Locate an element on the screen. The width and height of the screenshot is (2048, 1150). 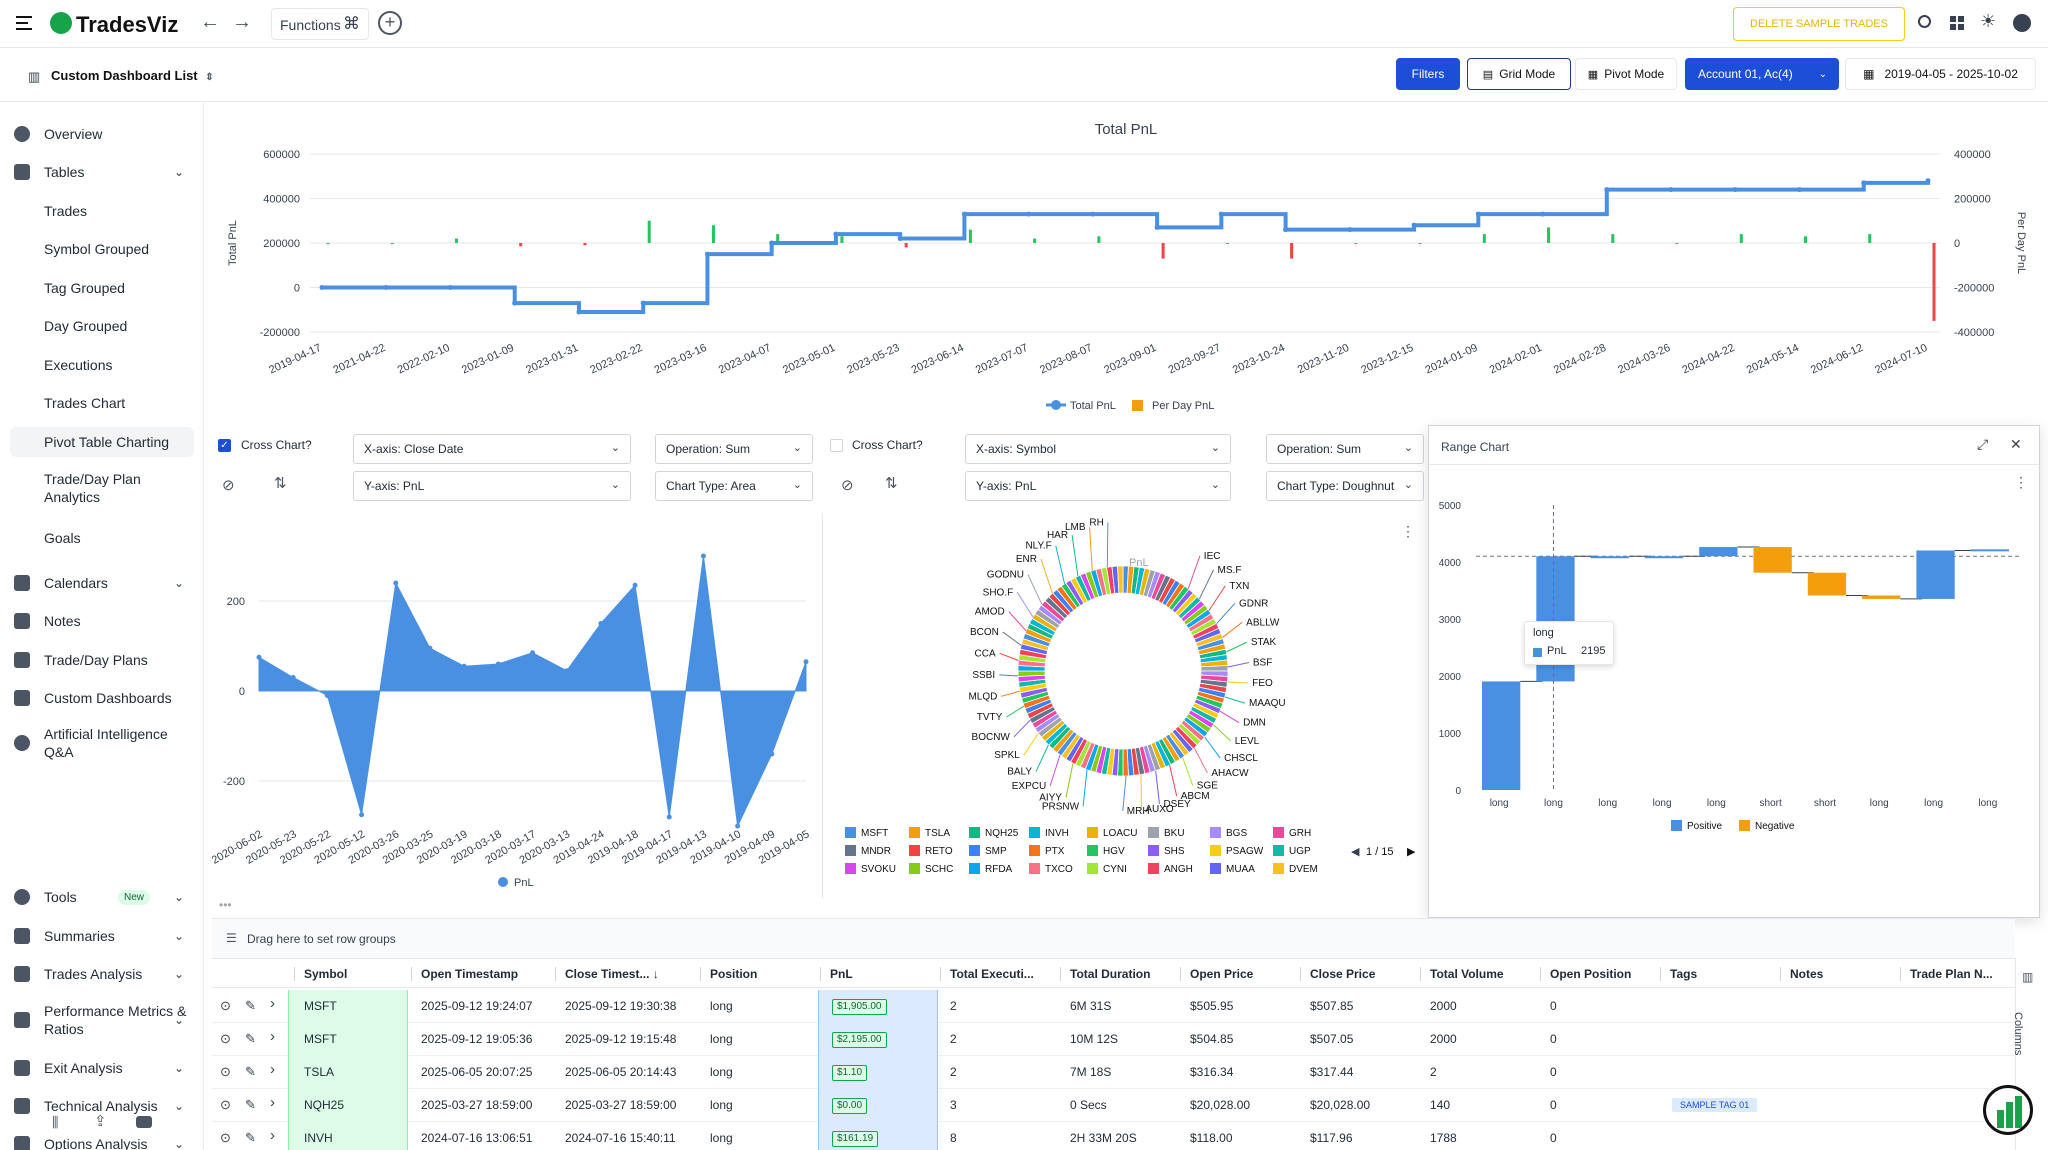
video-icon is located at coordinates (144, 1122).